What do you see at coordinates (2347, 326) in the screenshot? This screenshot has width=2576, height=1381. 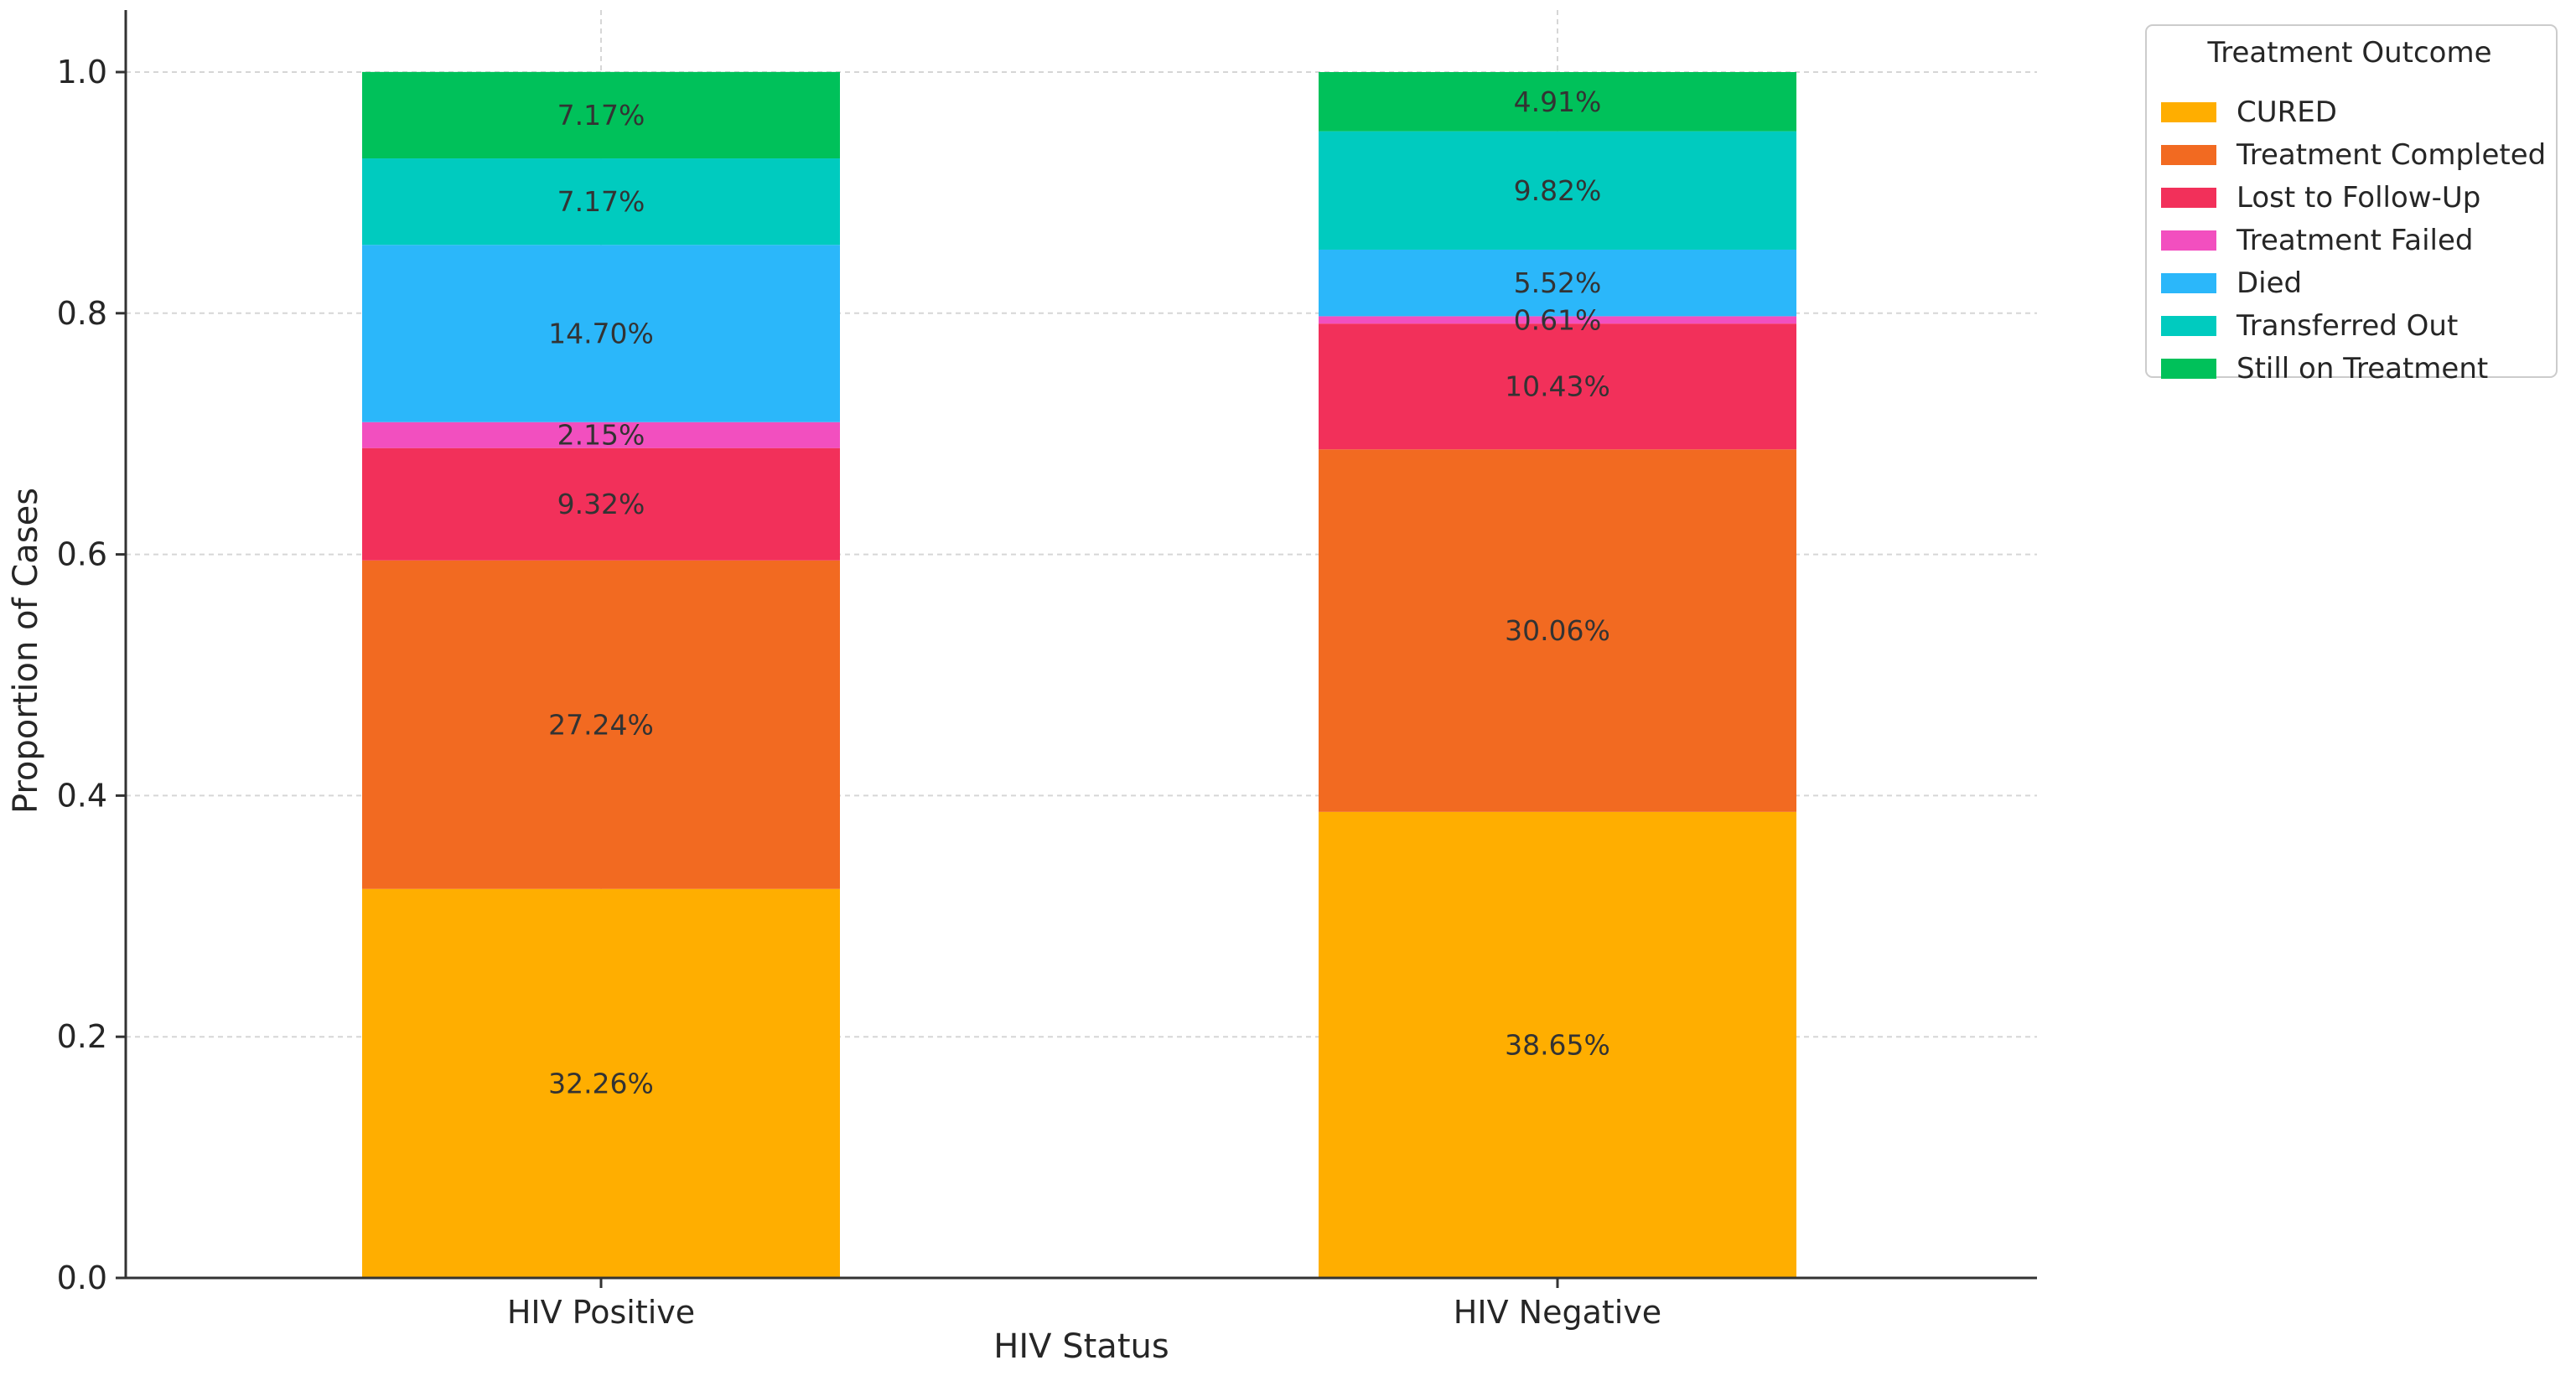 I see `legend-label: Transferred Out` at bounding box center [2347, 326].